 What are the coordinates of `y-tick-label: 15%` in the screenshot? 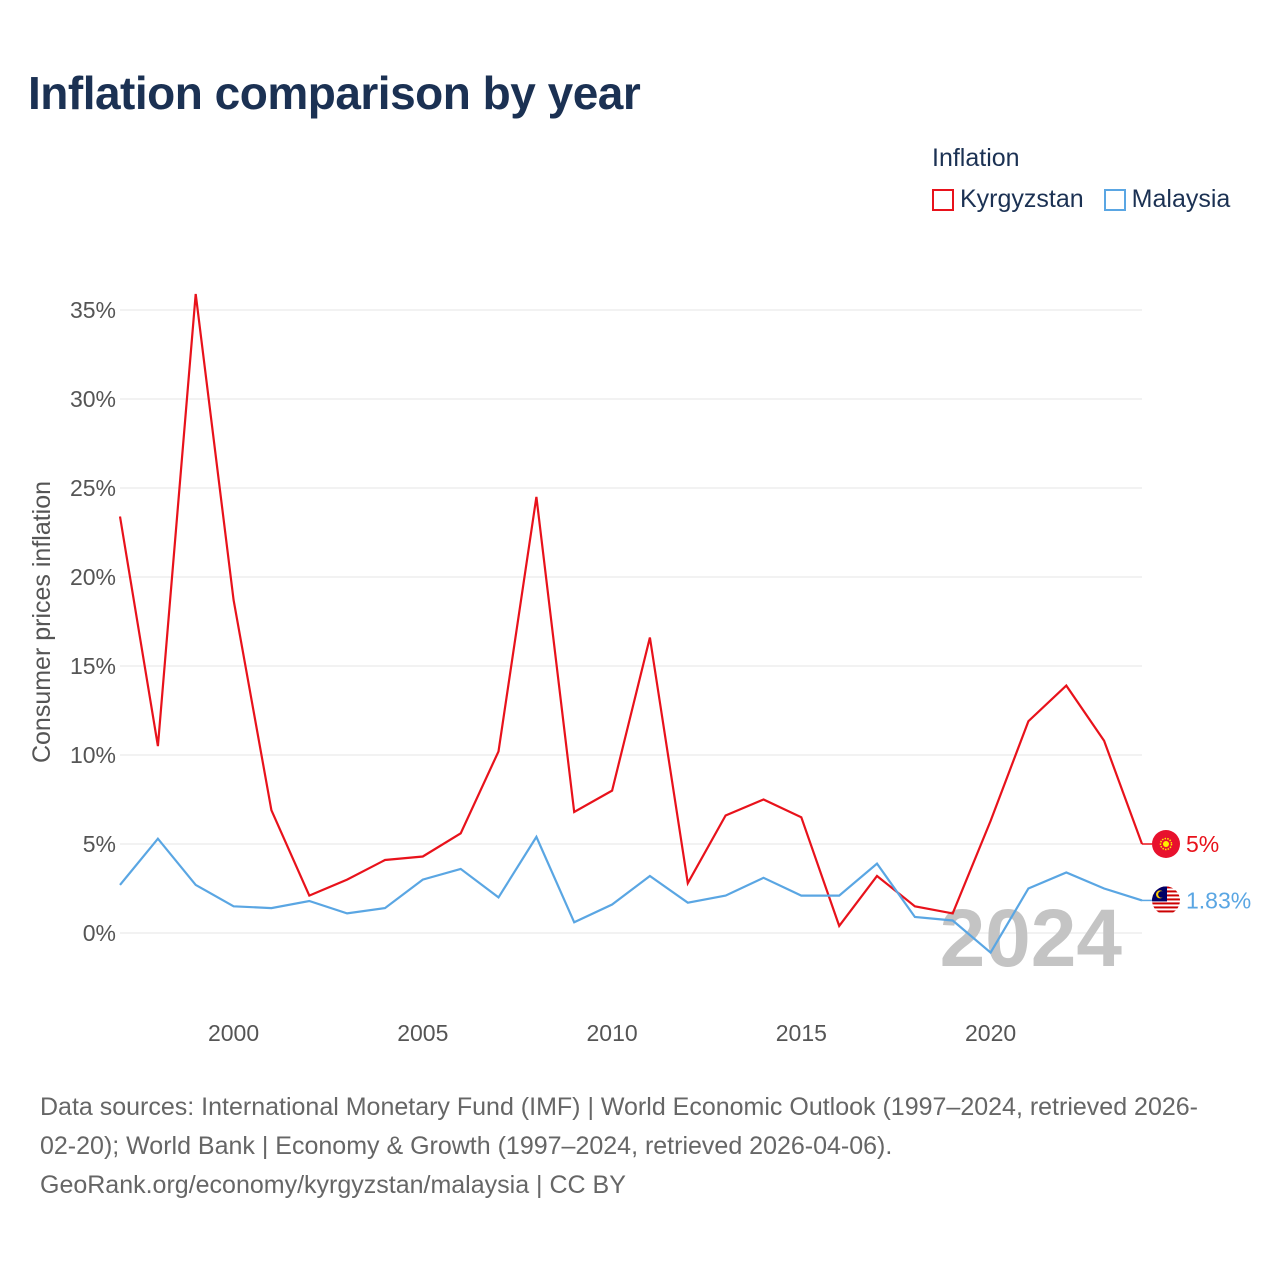 It's located at (93, 666).